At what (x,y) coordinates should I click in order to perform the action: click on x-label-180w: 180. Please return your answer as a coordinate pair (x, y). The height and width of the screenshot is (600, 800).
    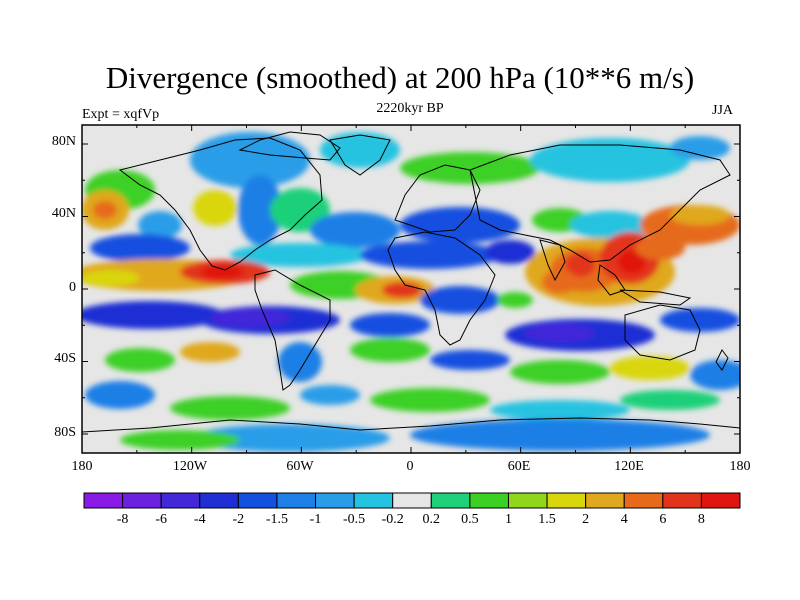
    Looking at the image, I should click on (82, 466).